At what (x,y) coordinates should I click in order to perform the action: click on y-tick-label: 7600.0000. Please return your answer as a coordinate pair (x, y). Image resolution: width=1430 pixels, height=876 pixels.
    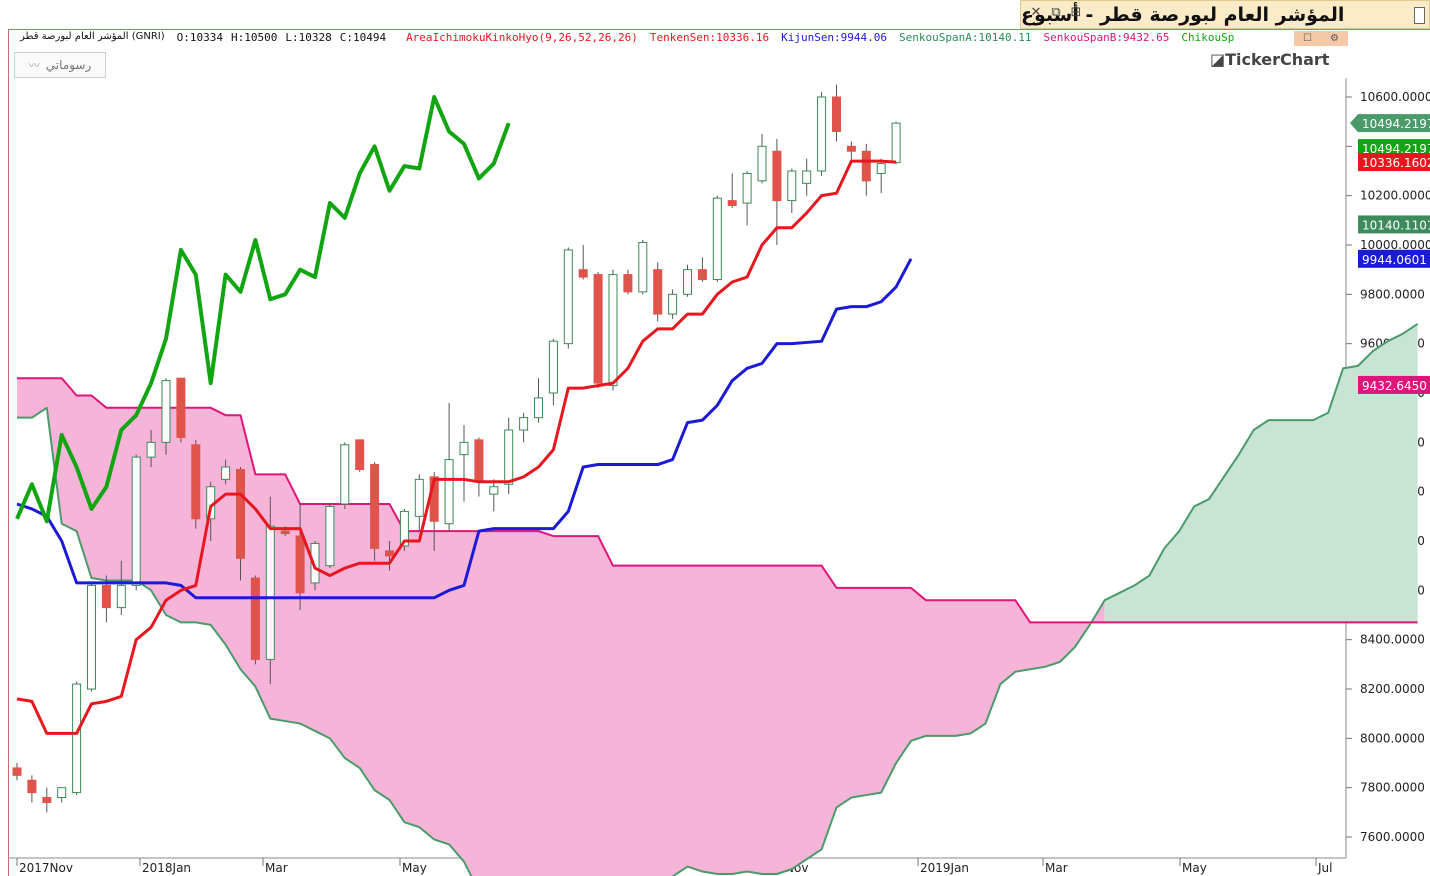
    Looking at the image, I should click on (1392, 837).